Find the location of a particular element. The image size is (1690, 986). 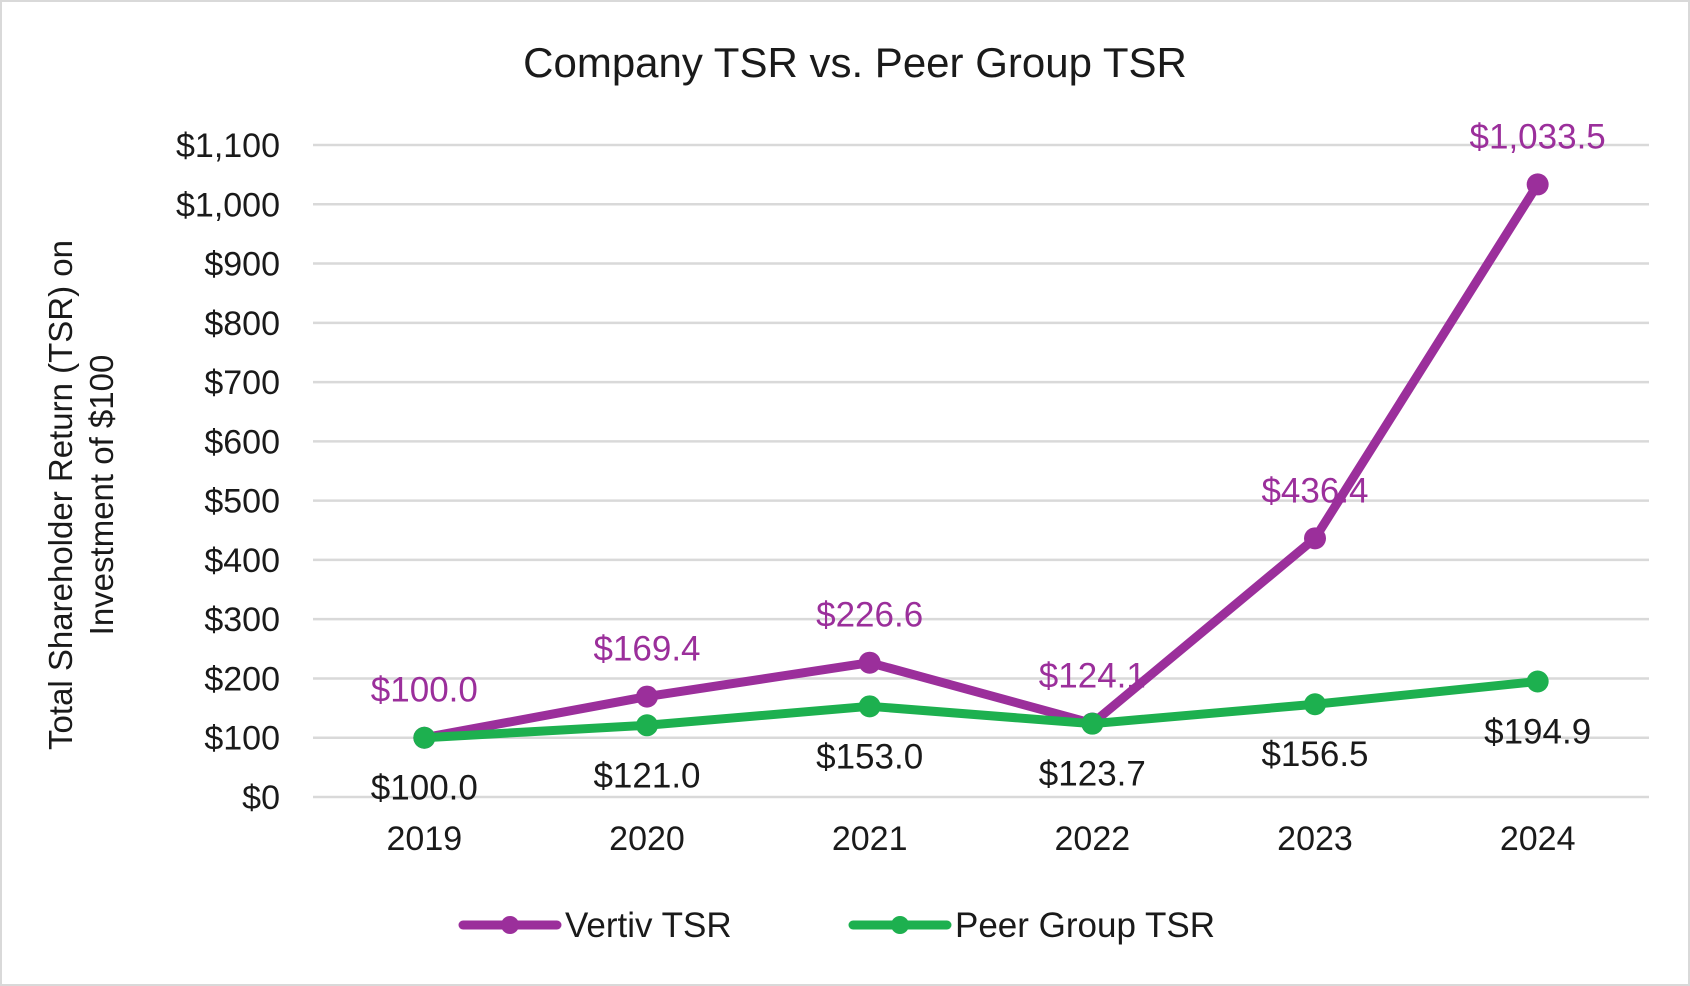

data-label-peer-group-tsr-2020: $121.0 is located at coordinates (646, 775).